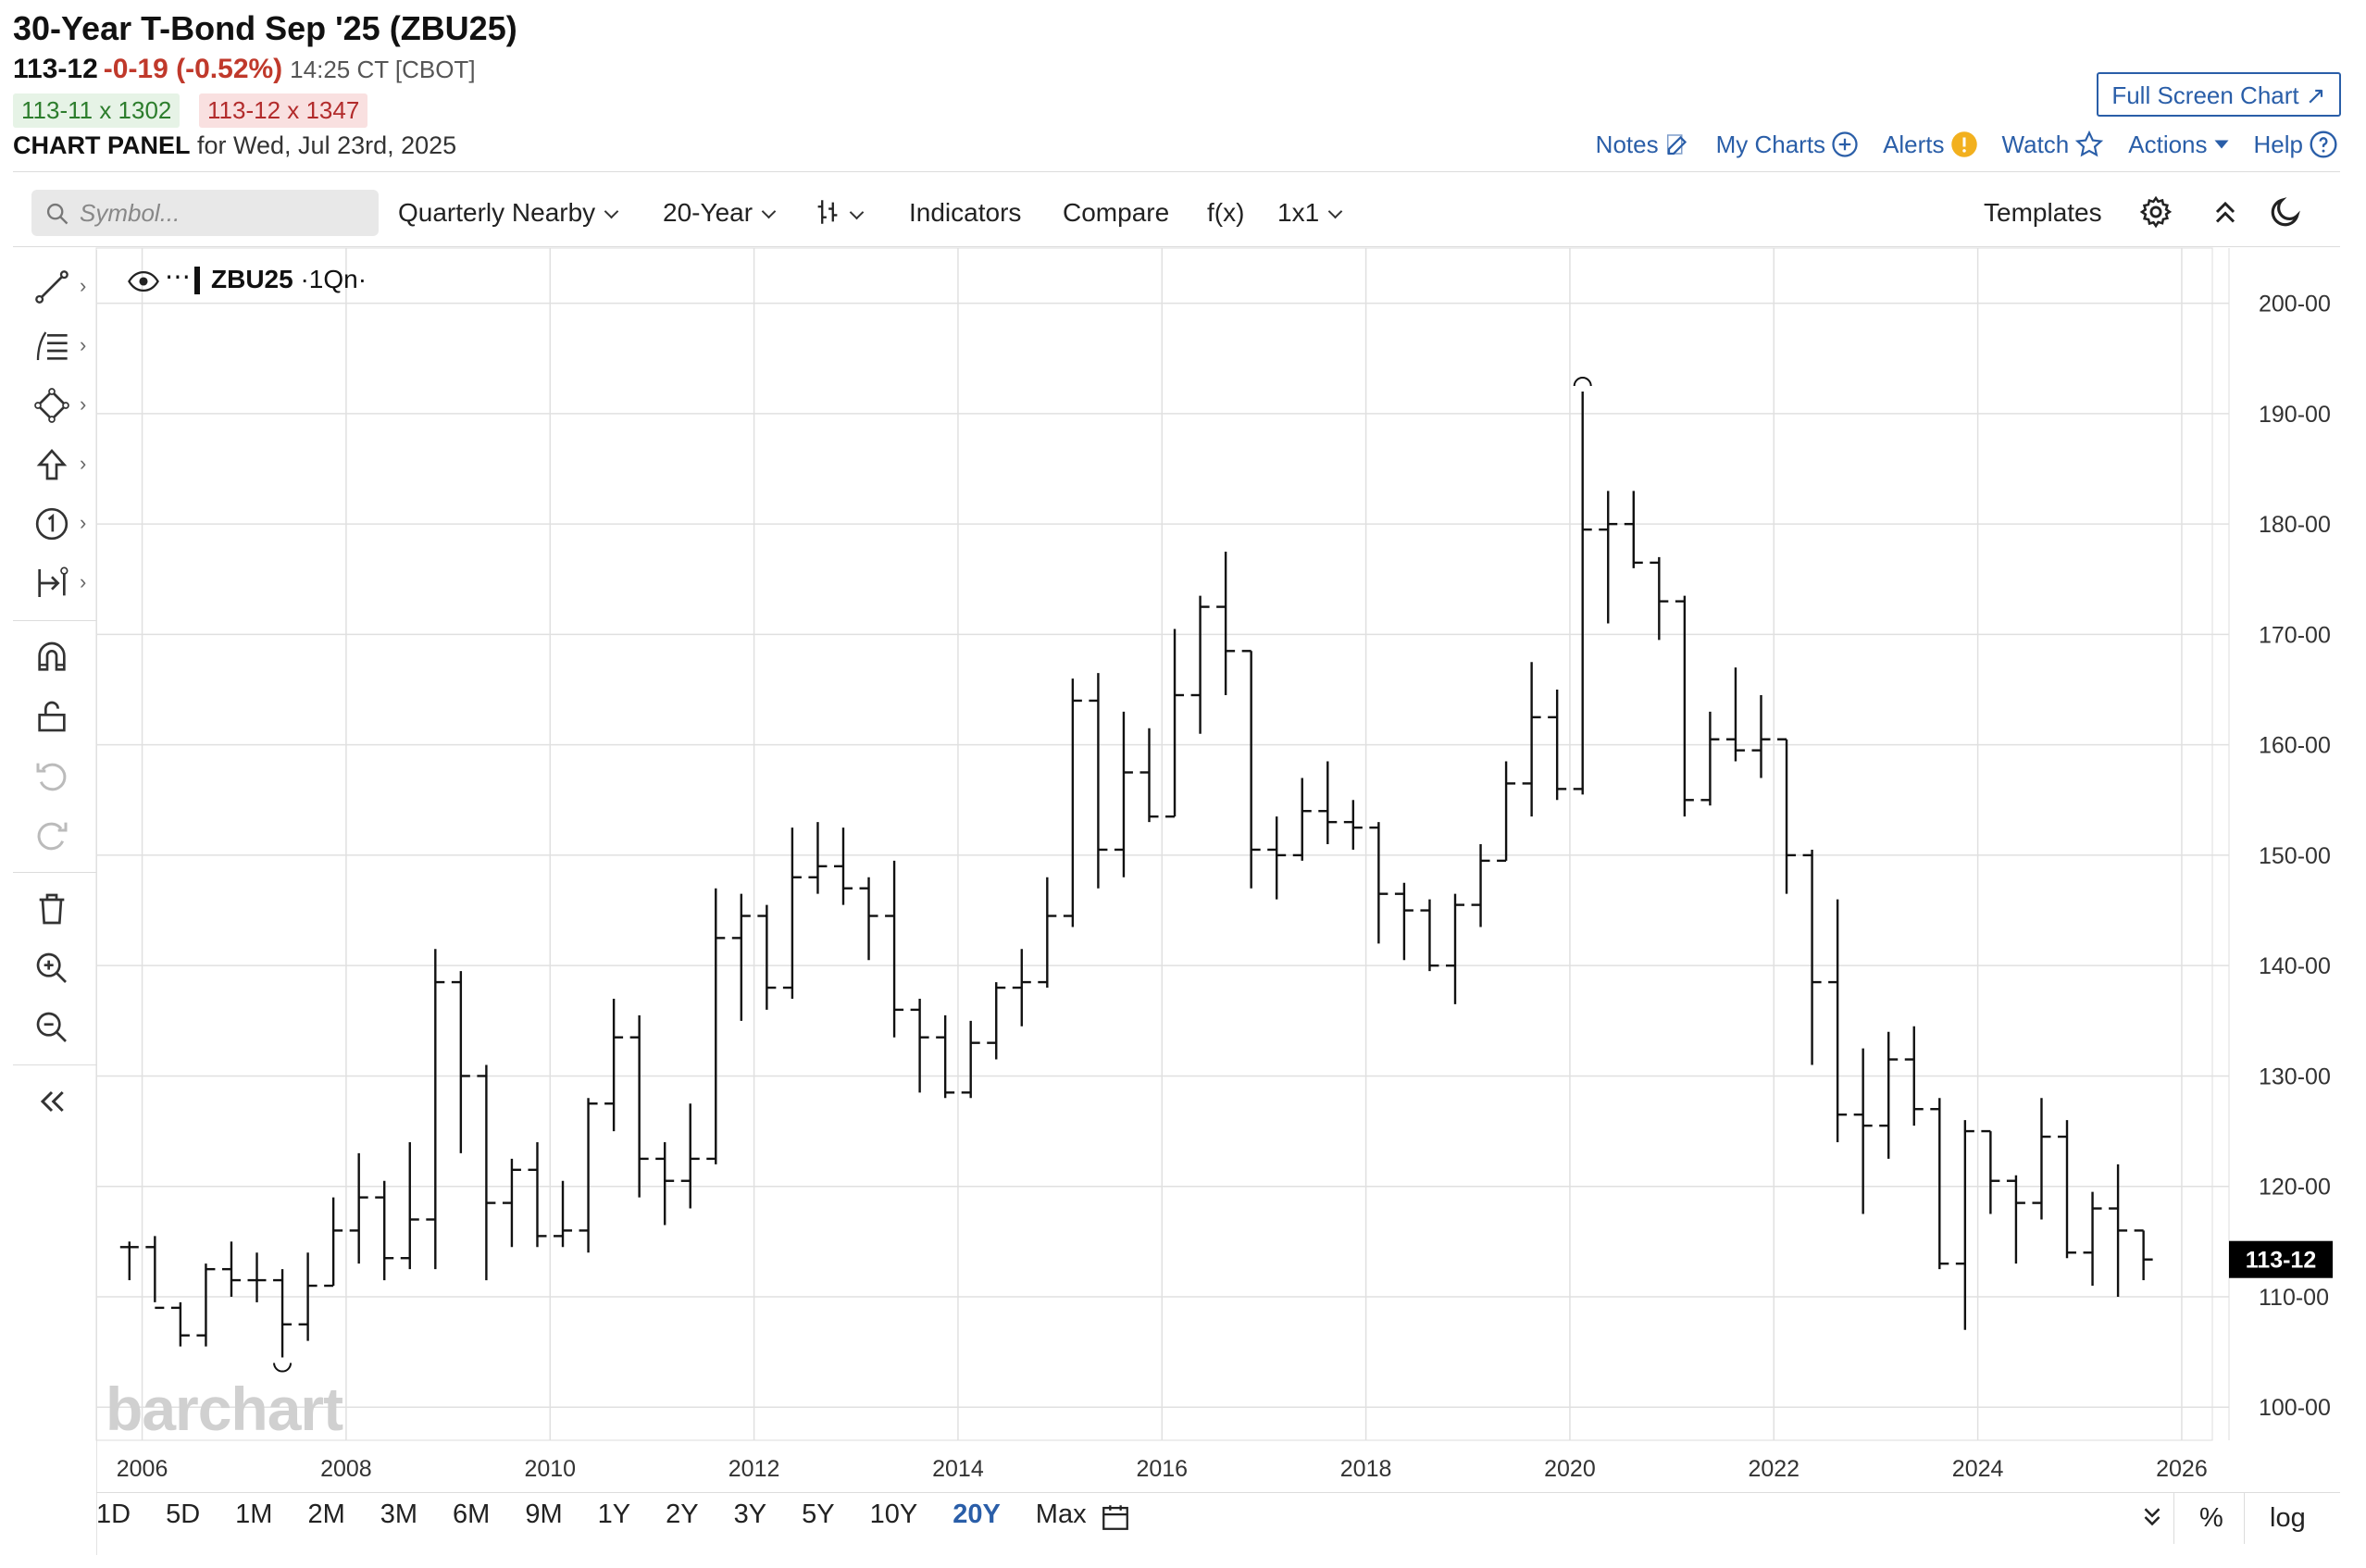  What do you see at coordinates (51, 1101) in the screenshot?
I see `double-chevron-left-icon` at bounding box center [51, 1101].